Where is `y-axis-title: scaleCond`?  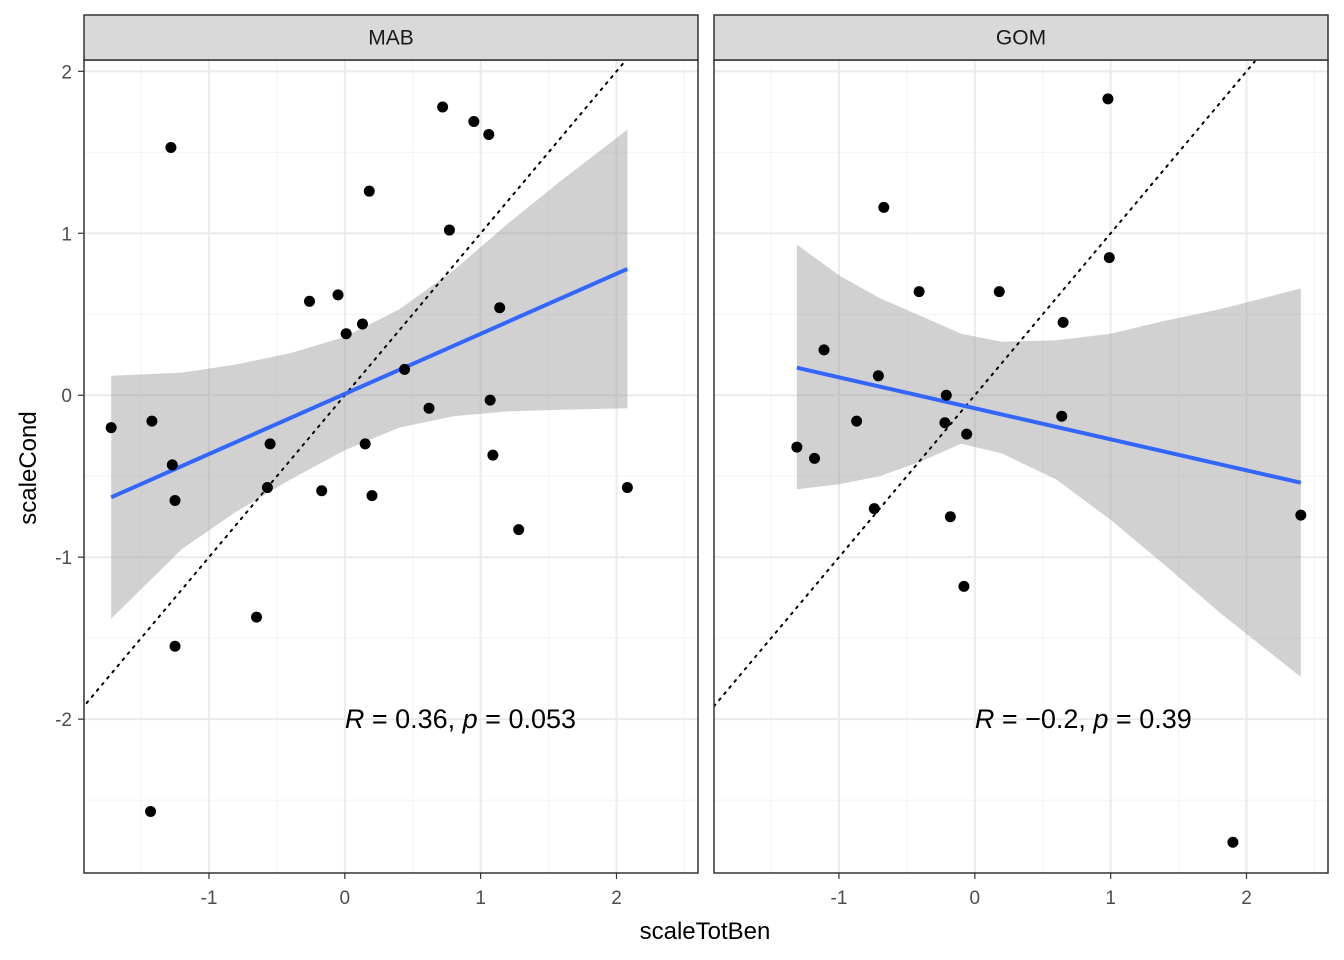
y-axis-title: scaleCond is located at coordinates (28, 467).